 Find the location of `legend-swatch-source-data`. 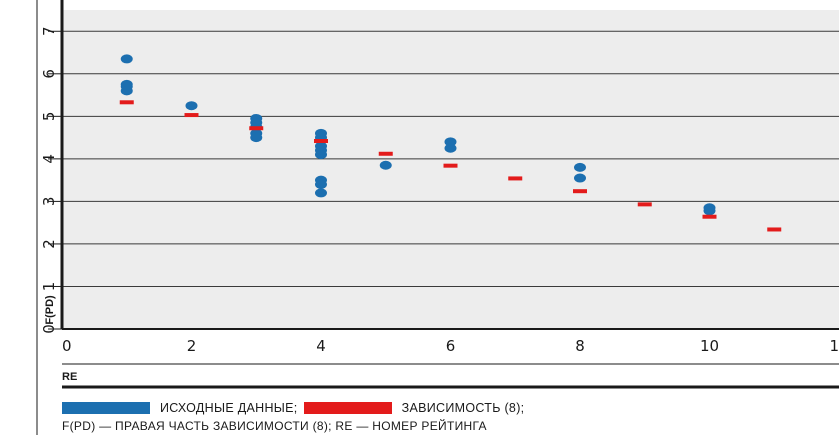

legend-swatch-source-data is located at coordinates (106, 408).